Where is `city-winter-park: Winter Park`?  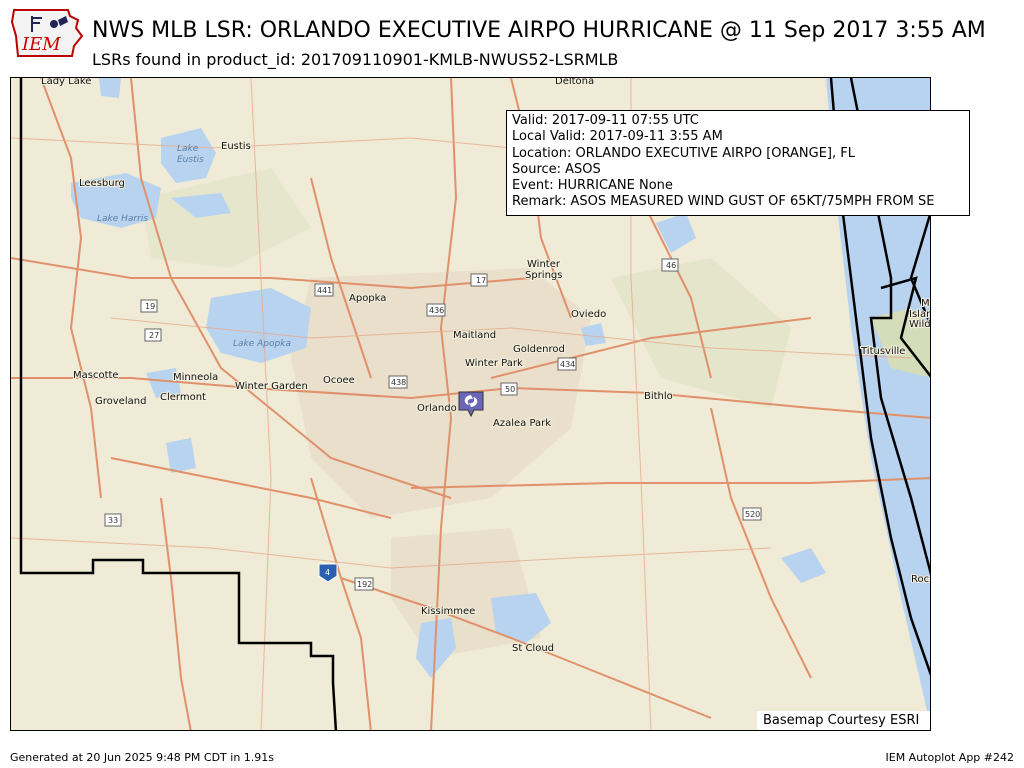 city-winter-park: Winter Park is located at coordinates (494, 363).